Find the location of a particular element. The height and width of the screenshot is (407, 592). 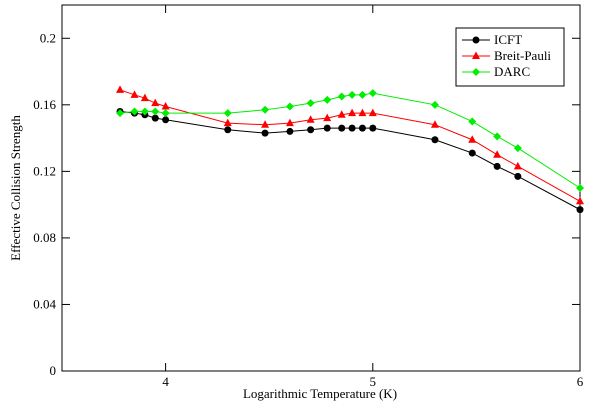

y-tick-label: 0.16 is located at coordinates (44, 104).